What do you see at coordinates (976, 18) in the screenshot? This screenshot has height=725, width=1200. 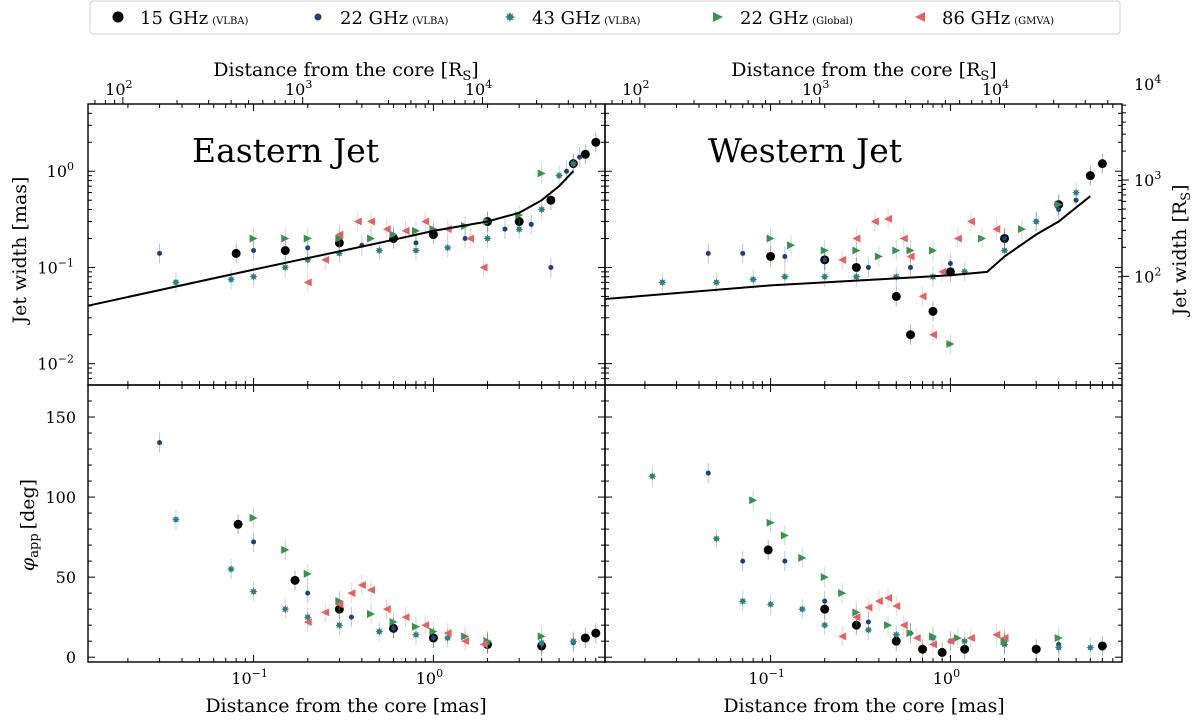 I see `legend-label-gmva86: 86 GHz` at bounding box center [976, 18].